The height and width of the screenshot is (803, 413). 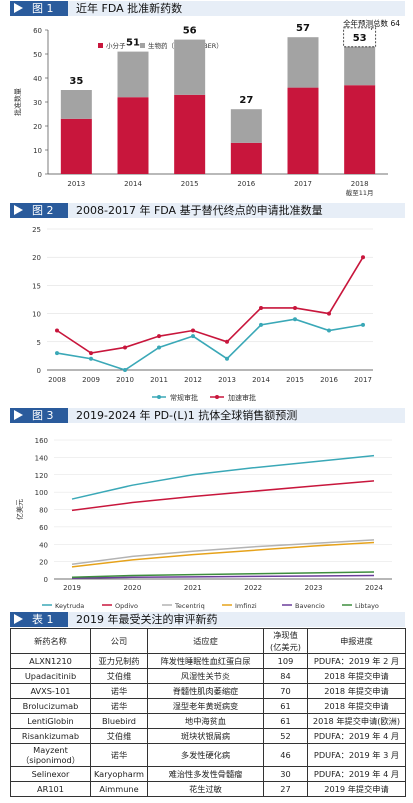 I want to click on table-cell: AR101, so click(x=50, y=789).